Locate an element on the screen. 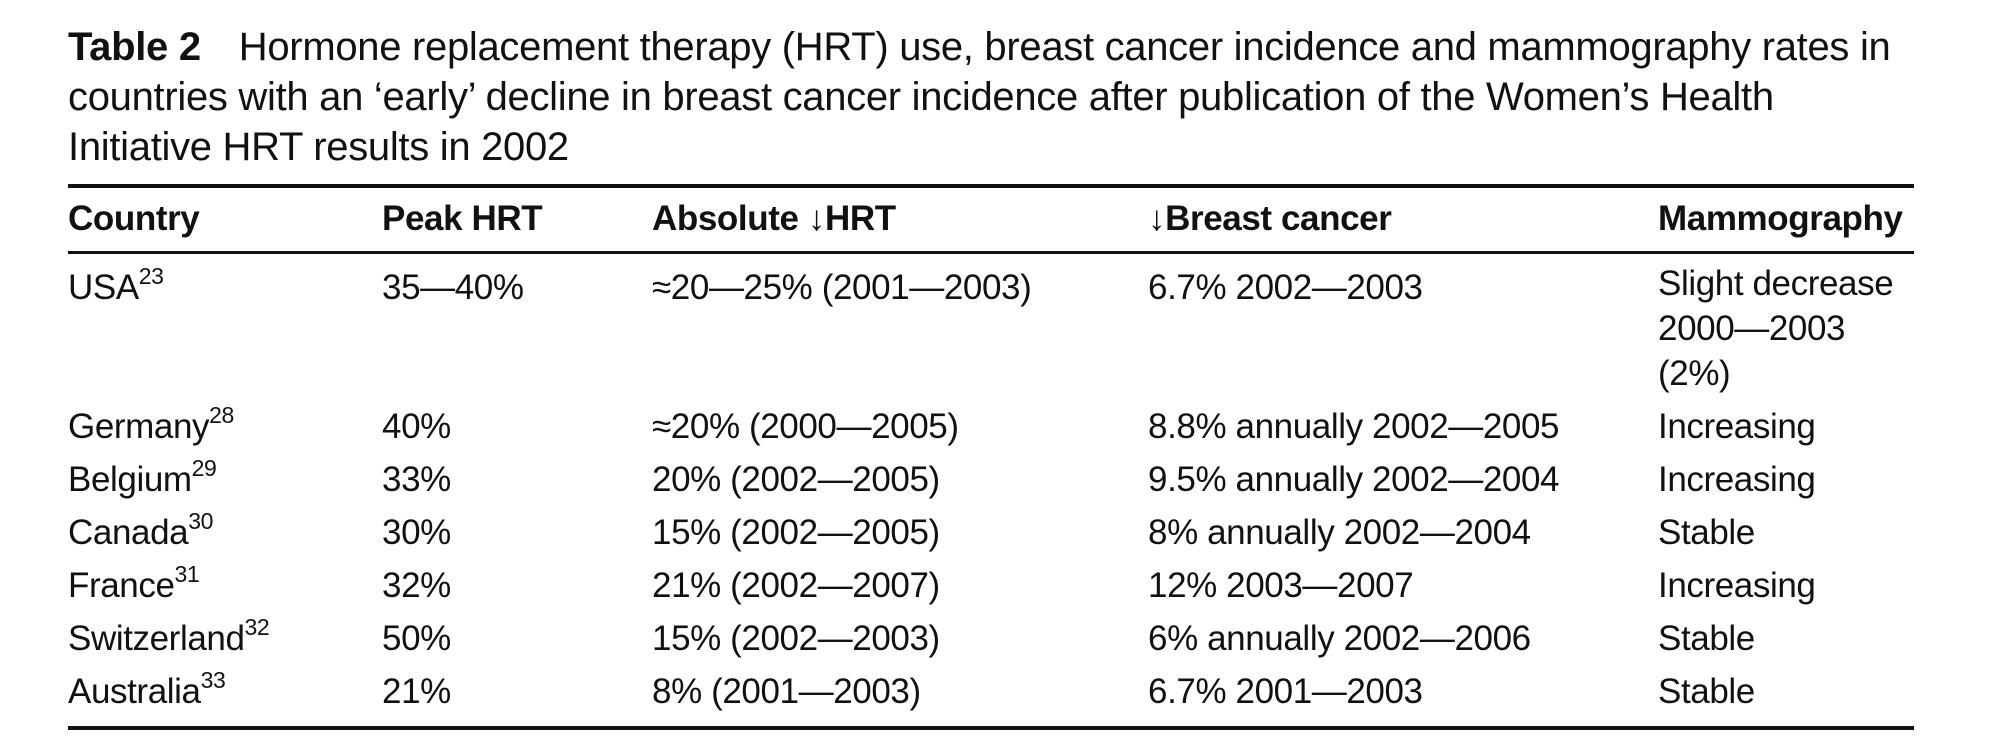 The width and height of the screenshot is (1989, 747). peak-hrt-cell: 32% is located at coordinates (416, 585).